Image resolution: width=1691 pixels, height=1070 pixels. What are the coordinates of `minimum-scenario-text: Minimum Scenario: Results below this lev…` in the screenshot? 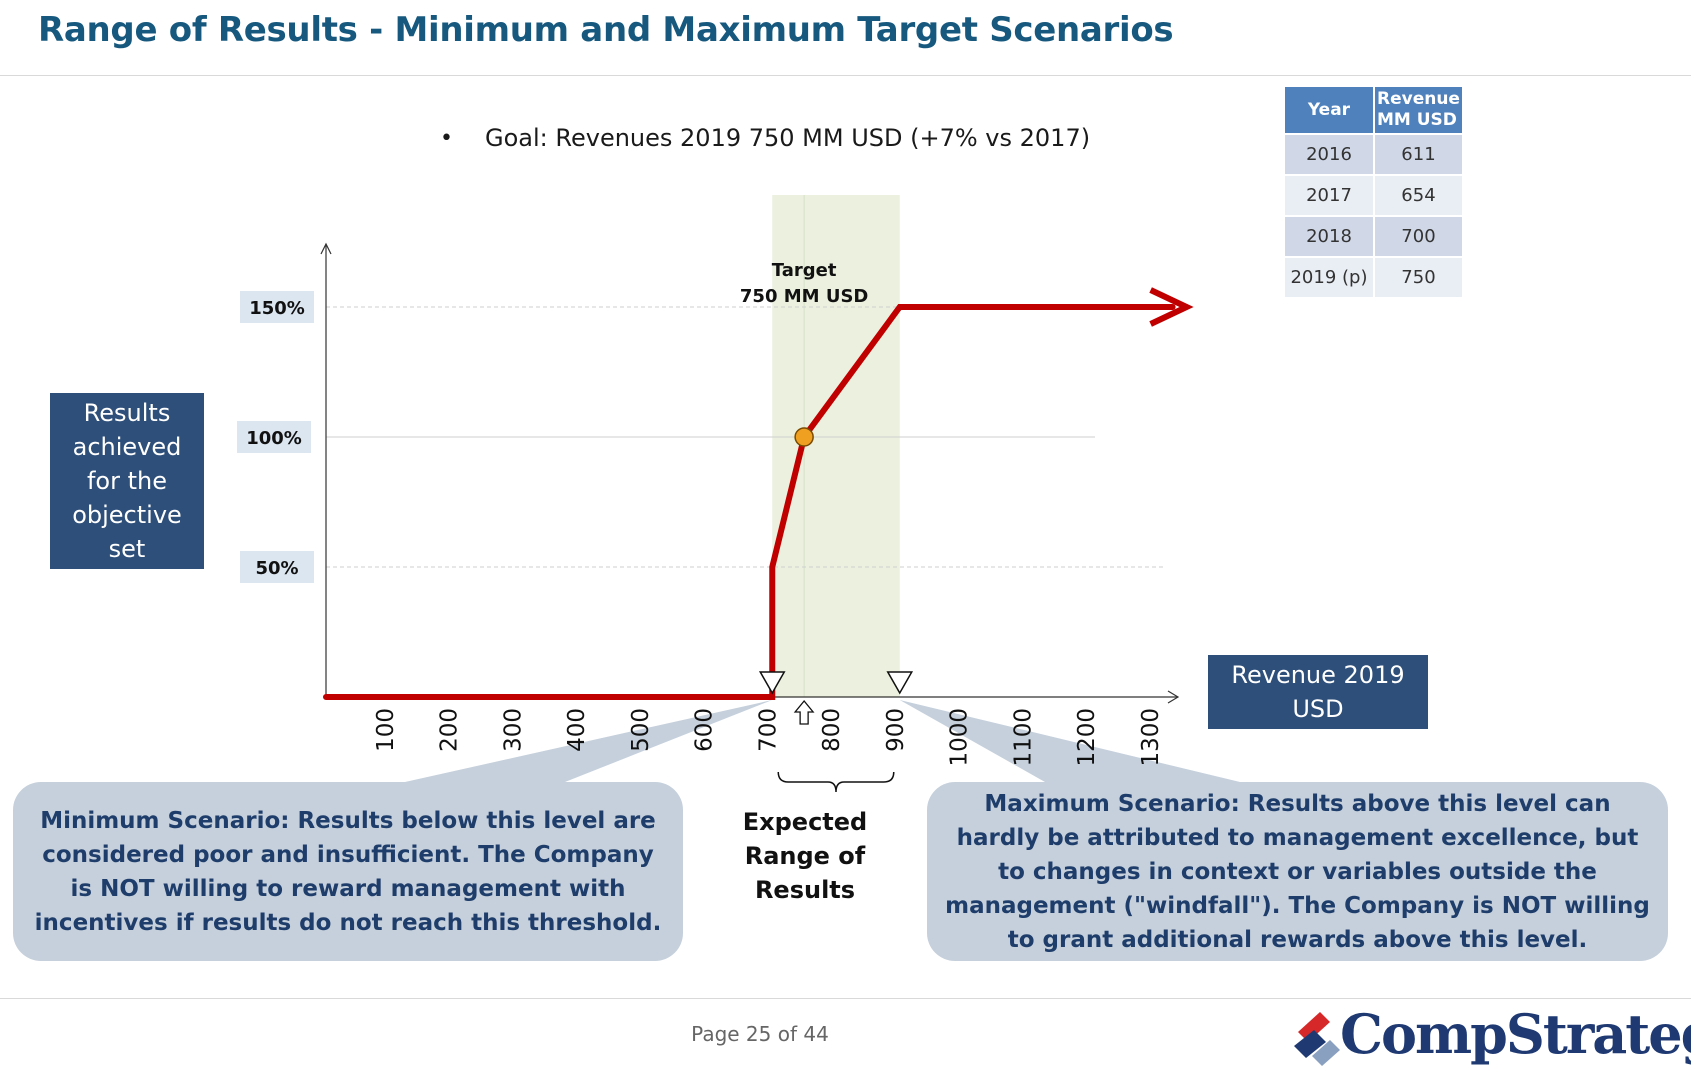 It's located at (348, 871).